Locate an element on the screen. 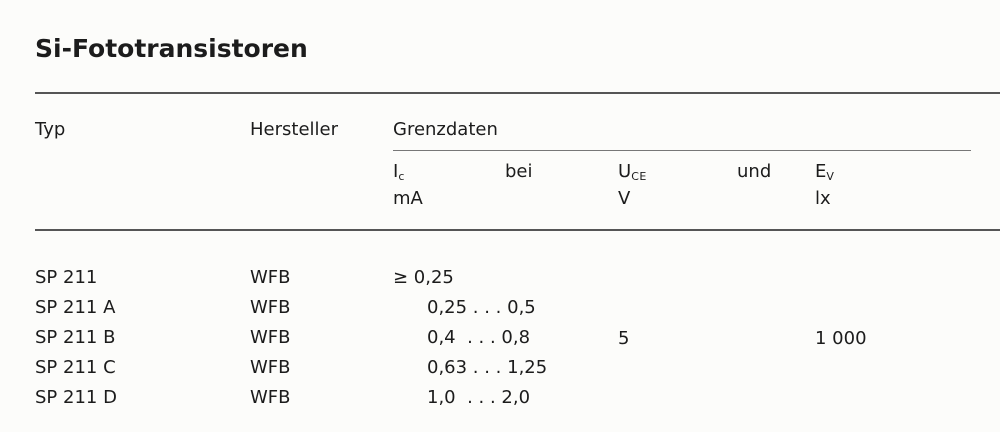  cell-ic: 0,4 . . . 0,8 is located at coordinates (479, 337).